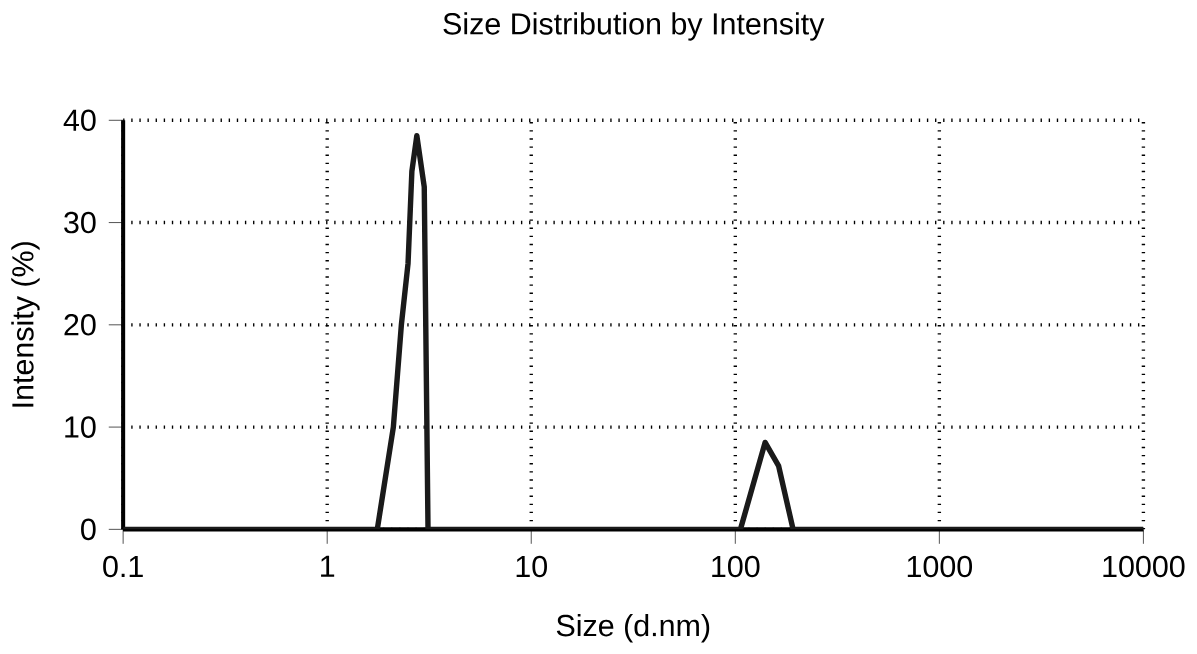 The image size is (1197, 654). Describe the element at coordinates (123, 566) in the screenshot. I see `x-tick-label: 0.1` at that location.